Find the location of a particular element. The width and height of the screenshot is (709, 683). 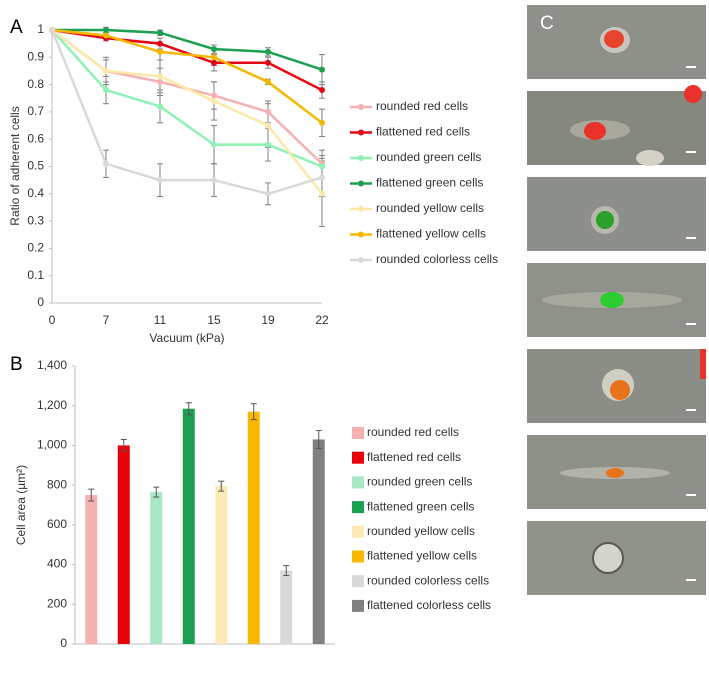

panel-label: C is located at coordinates (547, 23).